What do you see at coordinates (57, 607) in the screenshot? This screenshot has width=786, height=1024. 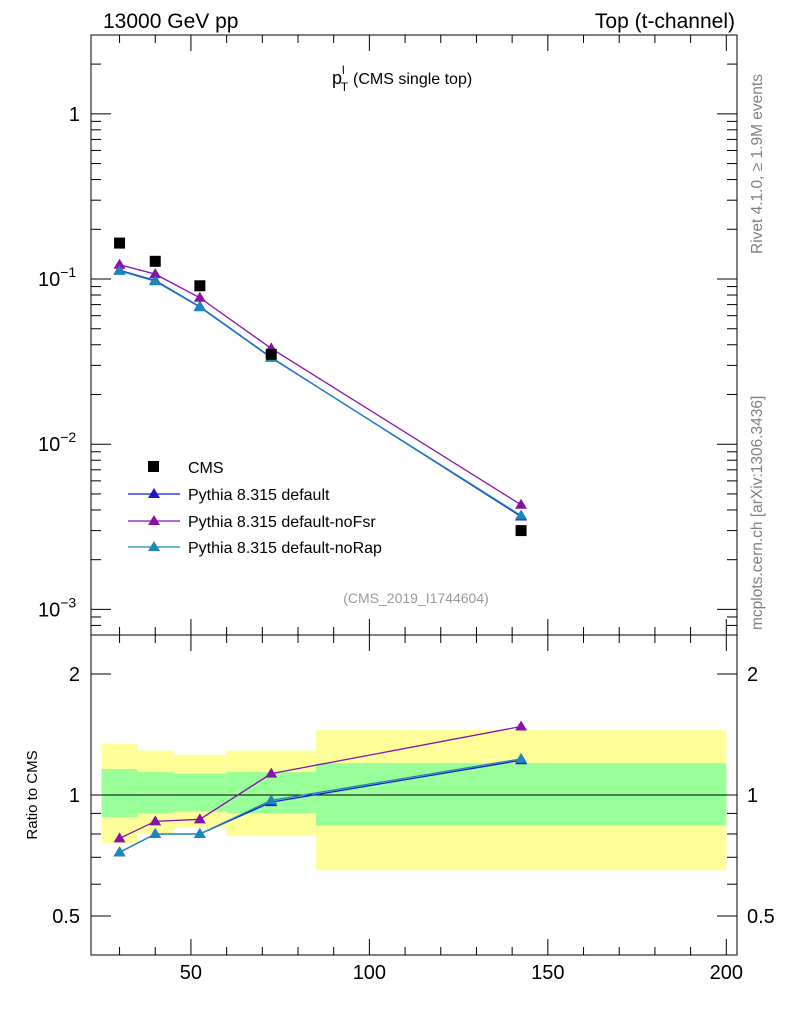 I see `y-tick-label: 10⁻³` at bounding box center [57, 607].